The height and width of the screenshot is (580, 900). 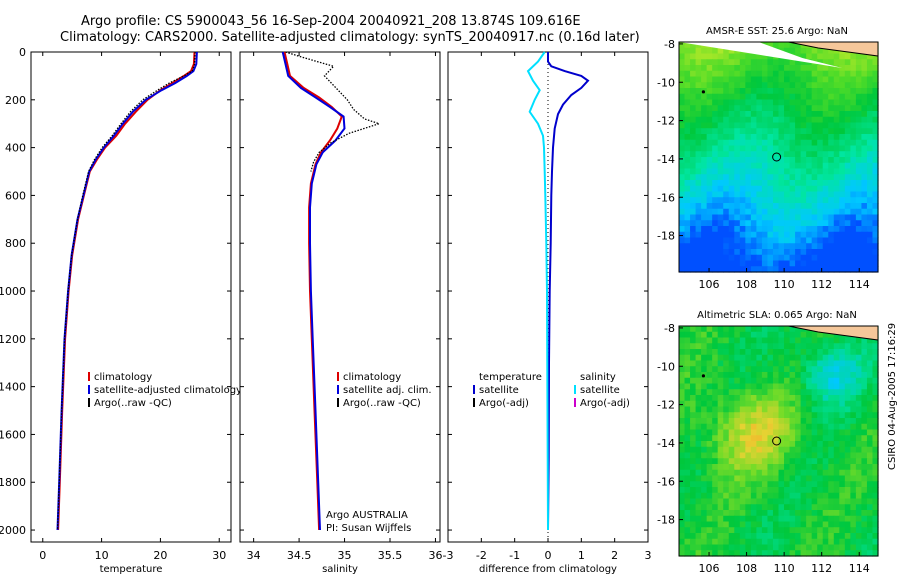 I want to click on sla-map-heatmap-cells, so click(x=779, y=441).